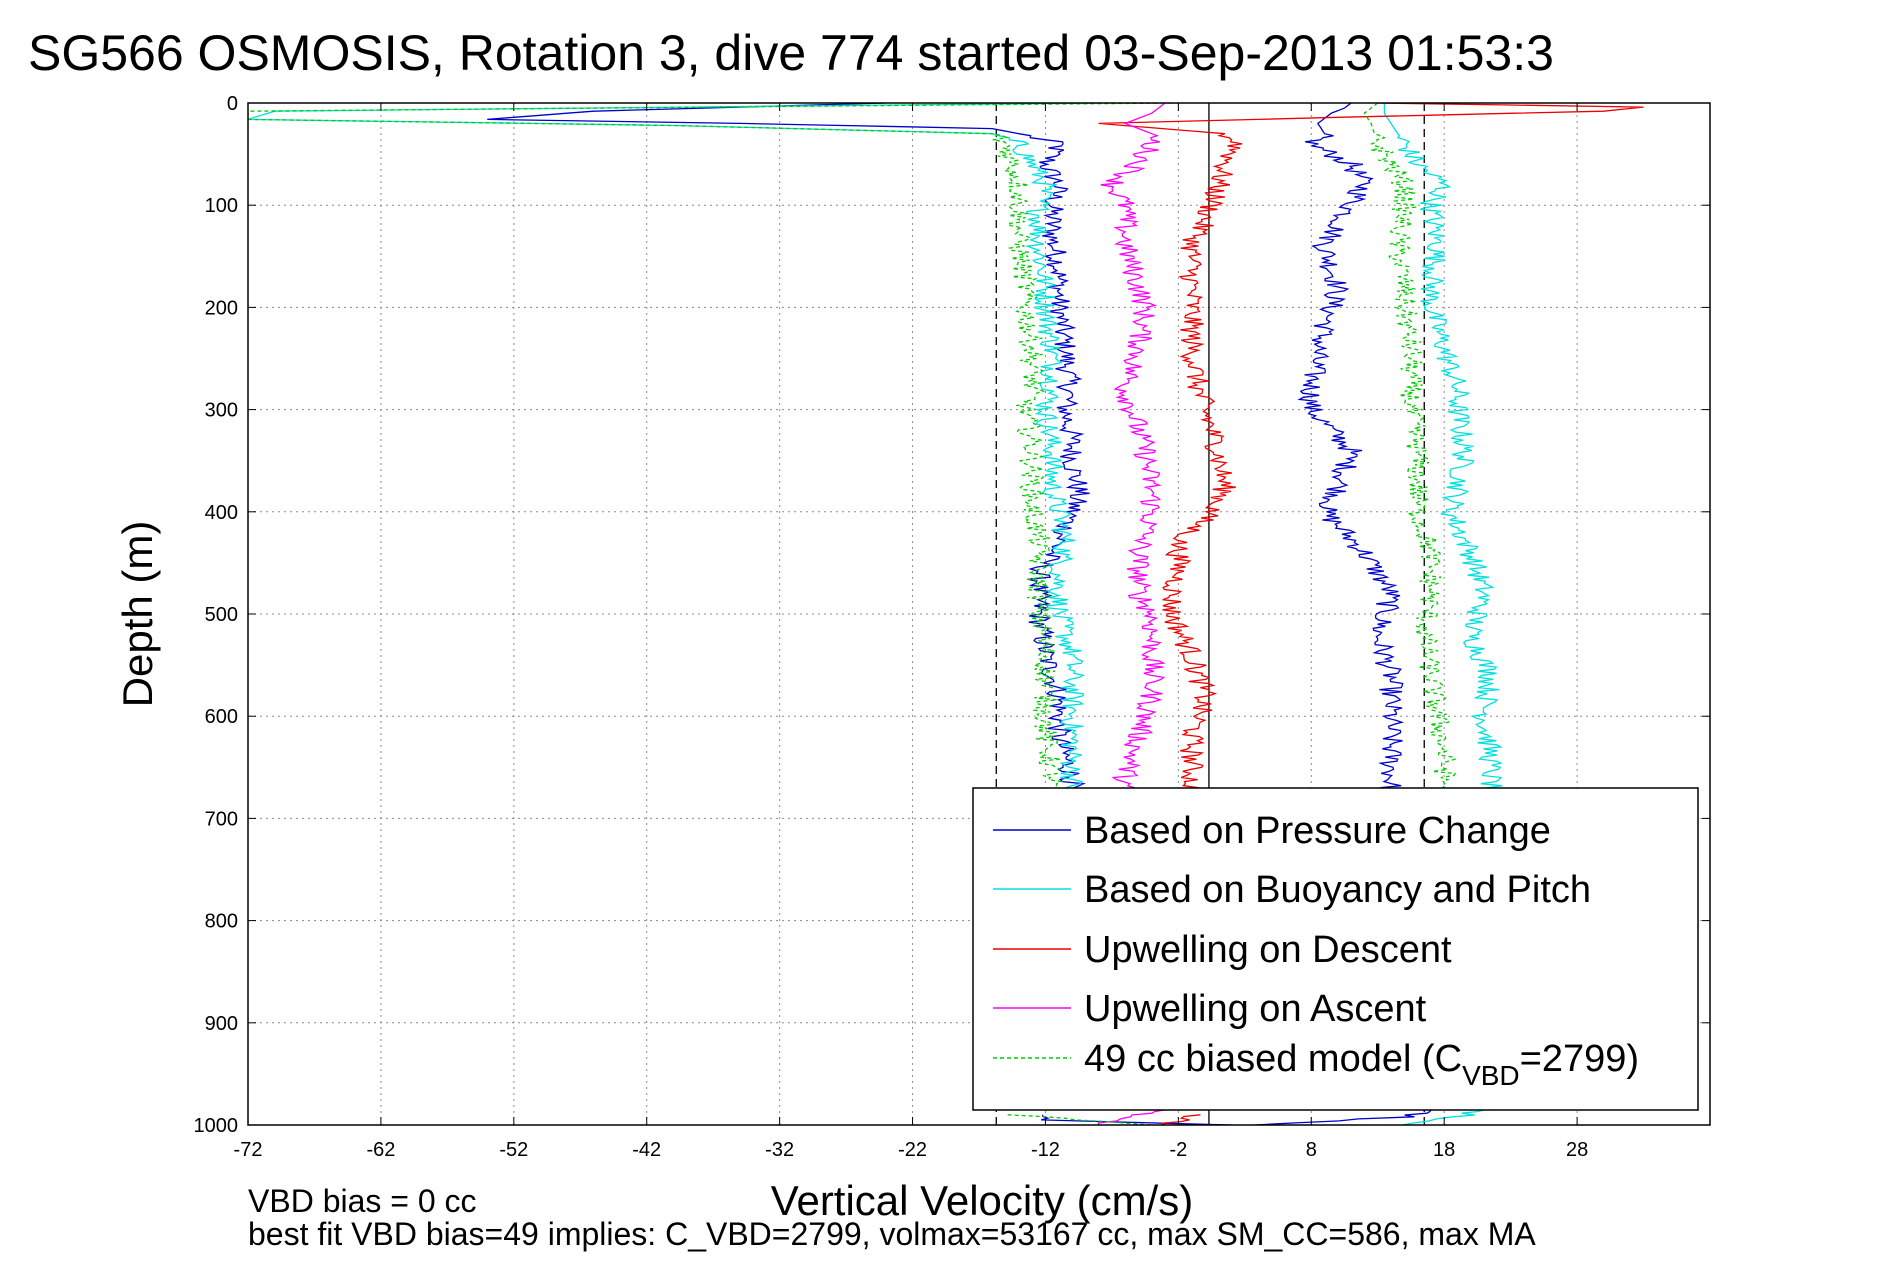 The width and height of the screenshot is (1891, 1262). Describe the element at coordinates (221, 308) in the screenshot. I see `y-tick-label: 200` at that location.